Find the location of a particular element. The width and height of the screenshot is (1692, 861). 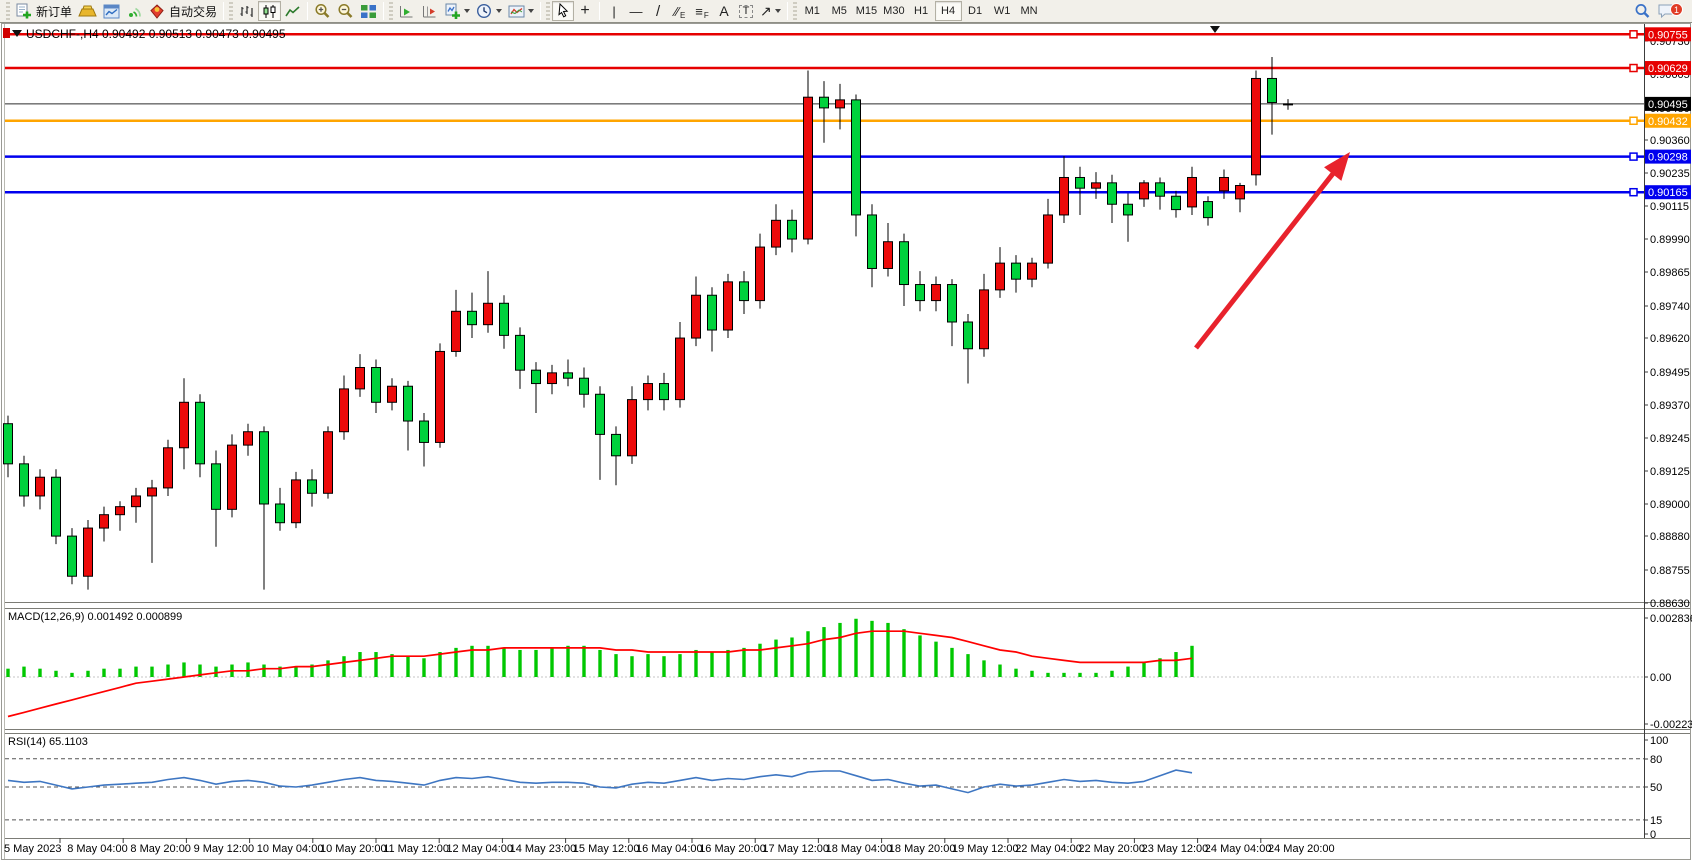

macd-signal-line is located at coordinates (600, 674).